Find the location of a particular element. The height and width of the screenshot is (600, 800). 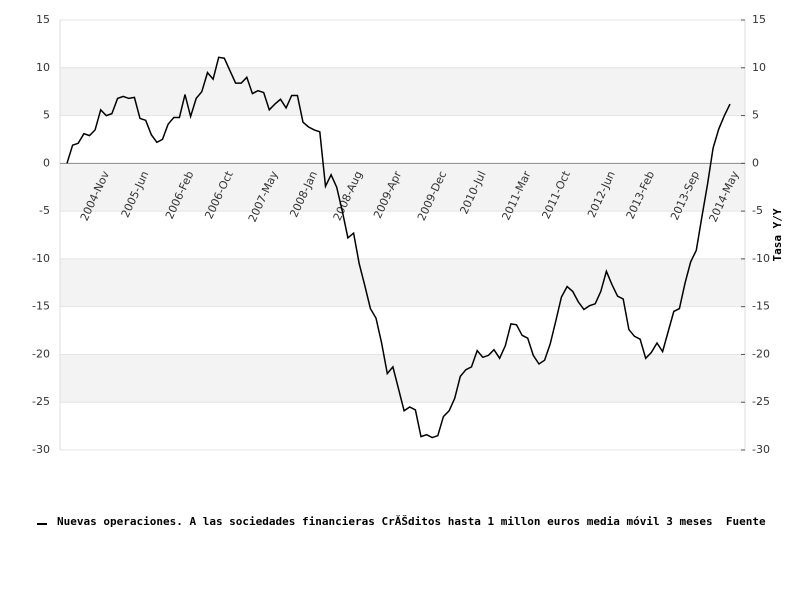

y-tick-label: -10 is located at coordinates (41, 258).